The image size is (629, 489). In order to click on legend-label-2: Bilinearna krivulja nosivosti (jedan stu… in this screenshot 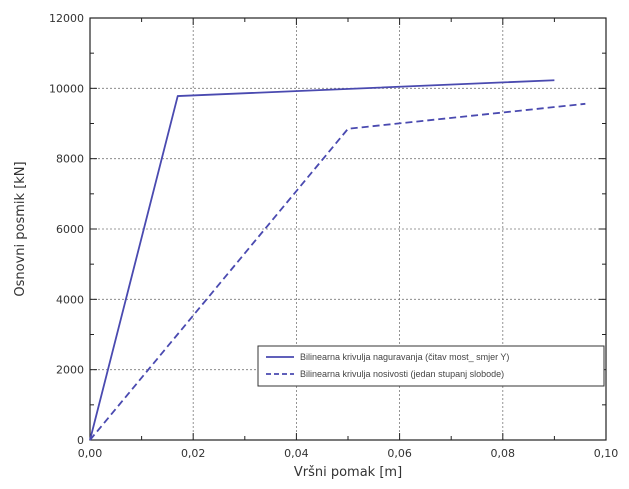, I will do `click(402, 374)`.